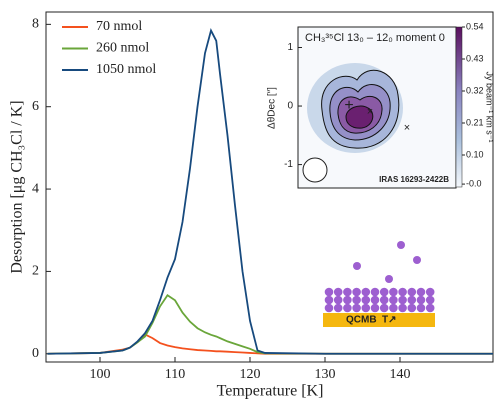 The width and height of the screenshot is (495, 402). What do you see at coordinates (400, 374) in the screenshot?
I see `x-tick-label: 140` at bounding box center [400, 374].